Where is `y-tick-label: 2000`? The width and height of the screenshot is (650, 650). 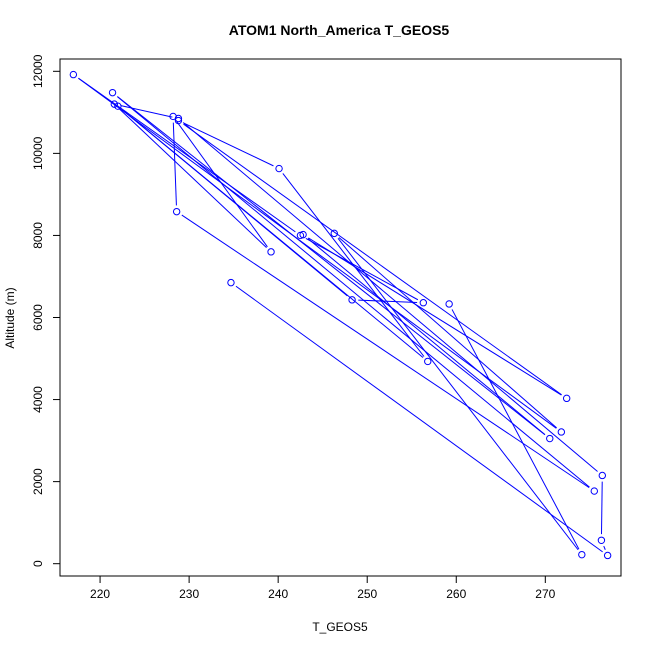
y-tick-label: 2000 is located at coordinates (38, 481).